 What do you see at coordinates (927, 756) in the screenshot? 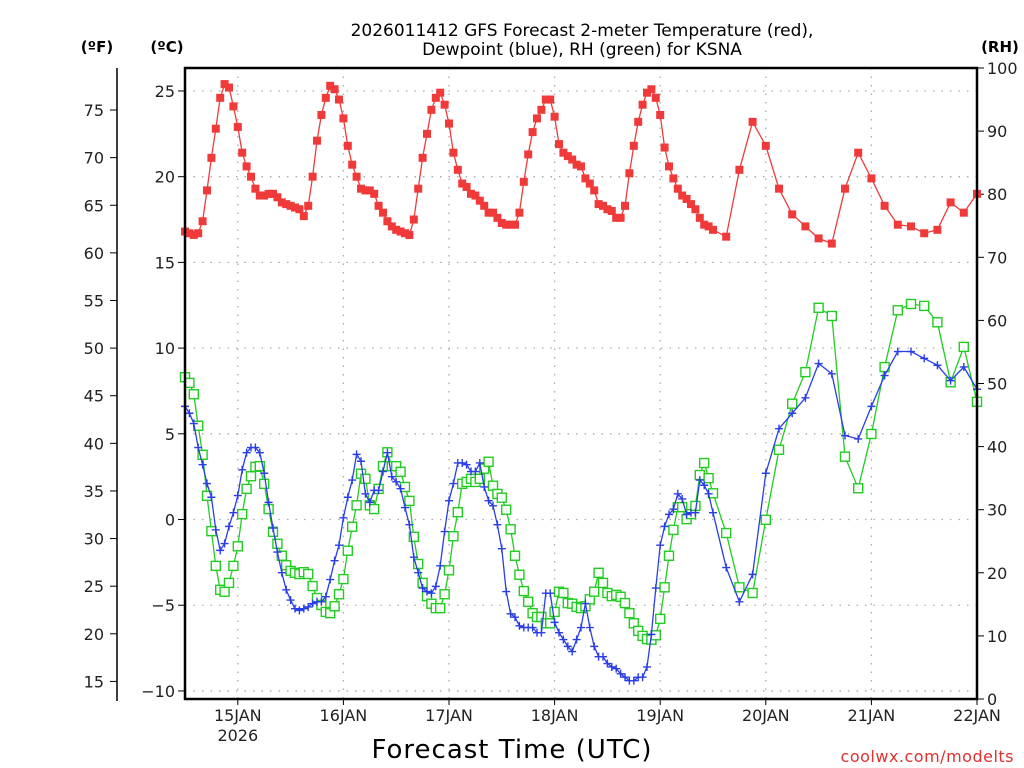
I see `credit-text: coolwx.com/modelts` at bounding box center [927, 756].